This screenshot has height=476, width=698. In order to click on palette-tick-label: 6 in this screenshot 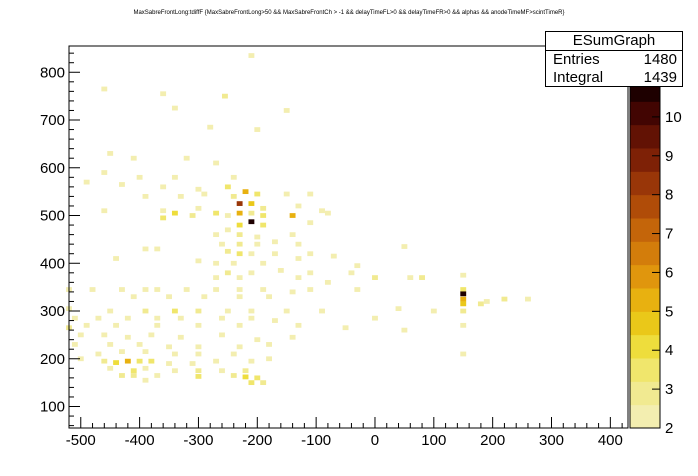, I will do `click(669, 272)`.